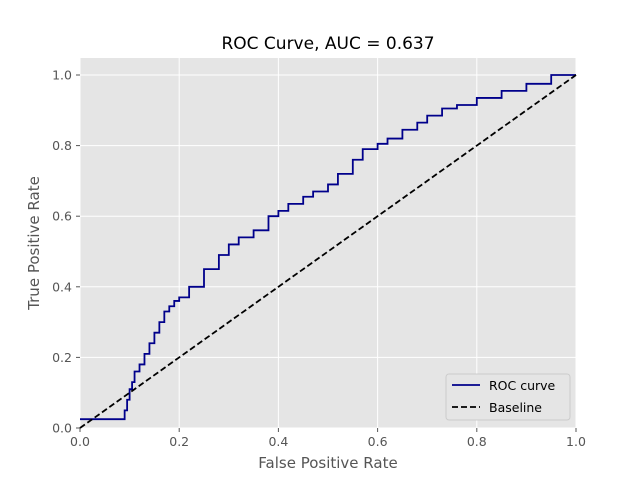  What do you see at coordinates (378, 441) in the screenshot?
I see `x-tick-label: 0.6` at bounding box center [378, 441].